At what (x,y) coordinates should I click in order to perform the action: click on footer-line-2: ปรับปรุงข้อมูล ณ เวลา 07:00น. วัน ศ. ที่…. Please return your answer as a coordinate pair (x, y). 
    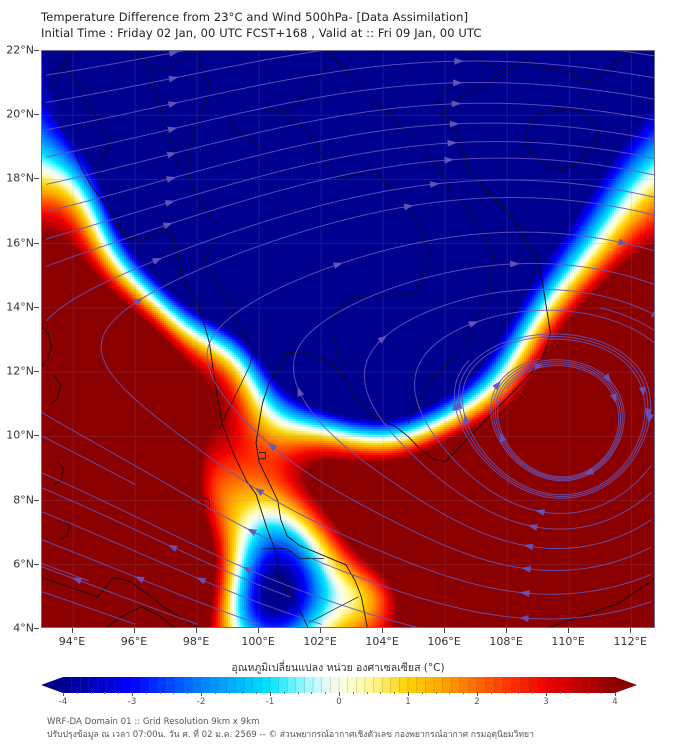
    Looking at the image, I should click on (290, 735).